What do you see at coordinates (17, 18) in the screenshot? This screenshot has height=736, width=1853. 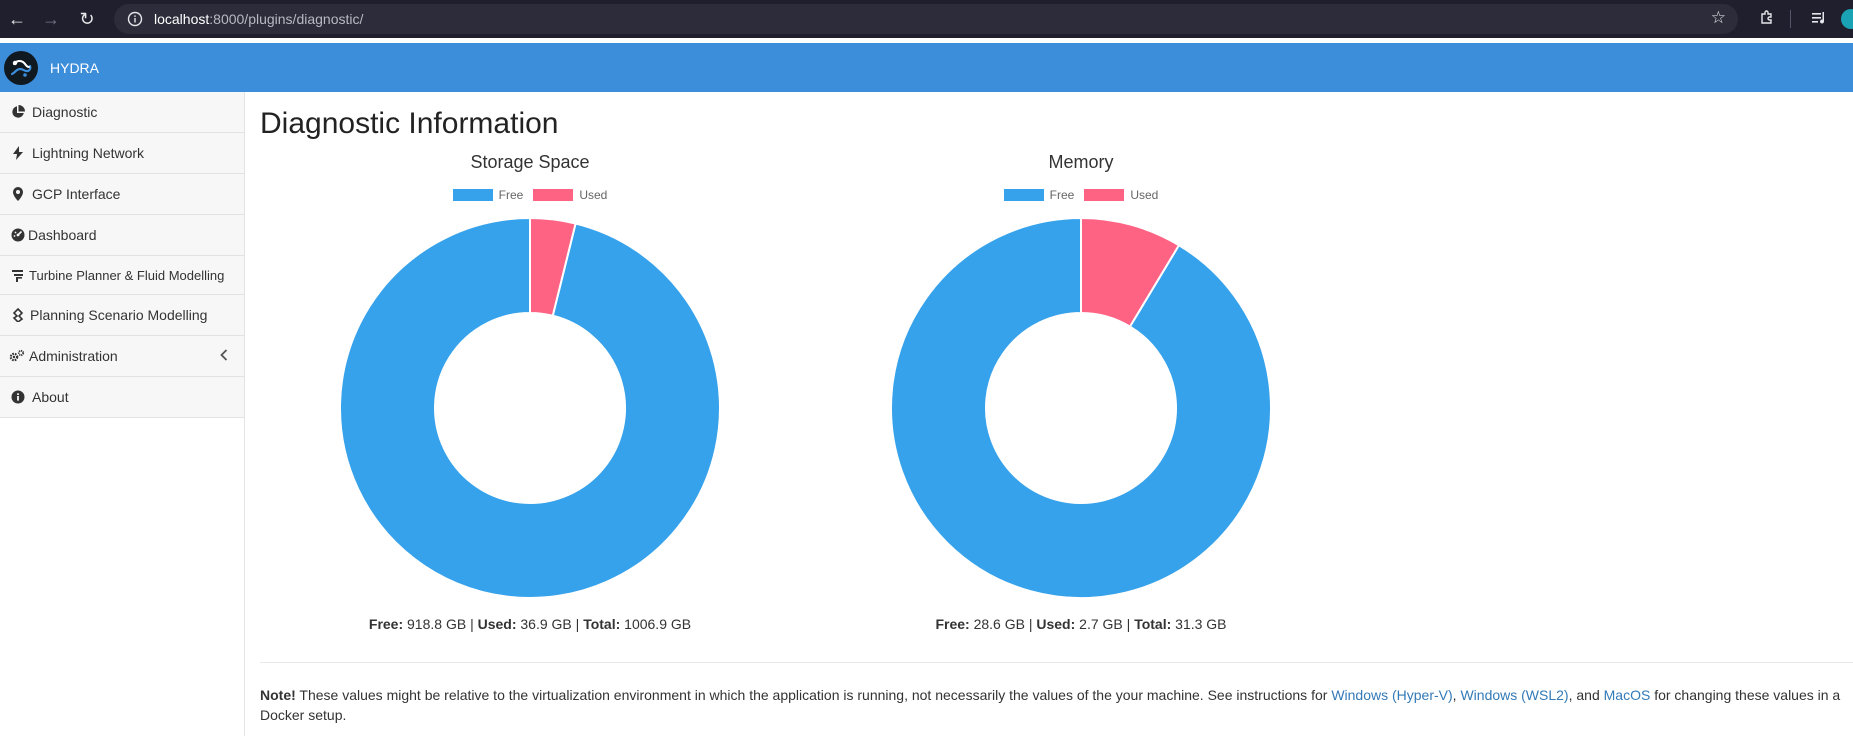 I see `back-icon: ←` at bounding box center [17, 18].